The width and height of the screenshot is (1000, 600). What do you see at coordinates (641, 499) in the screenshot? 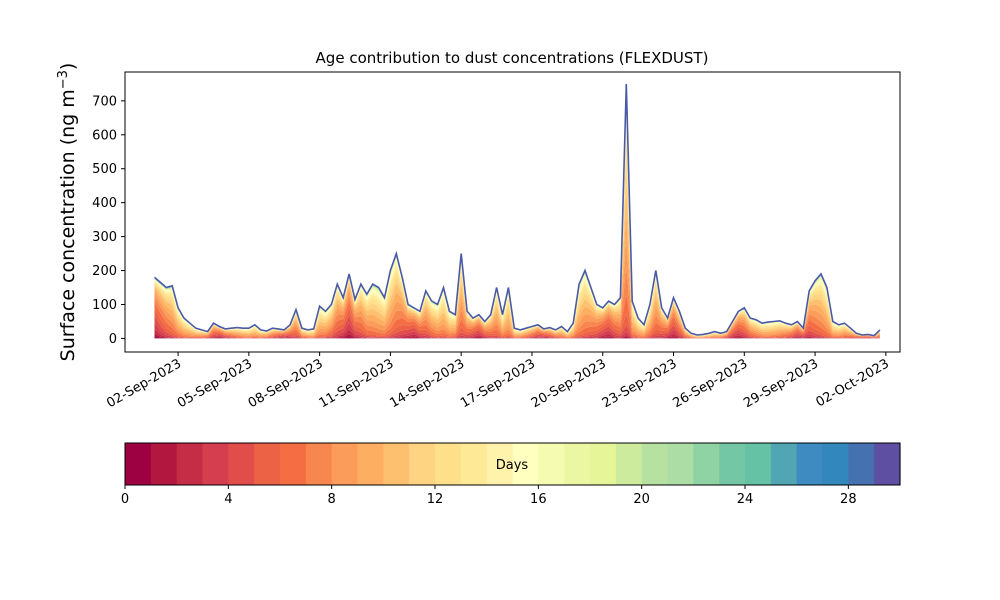
I see `colorbar-tick-label: 20` at bounding box center [641, 499].